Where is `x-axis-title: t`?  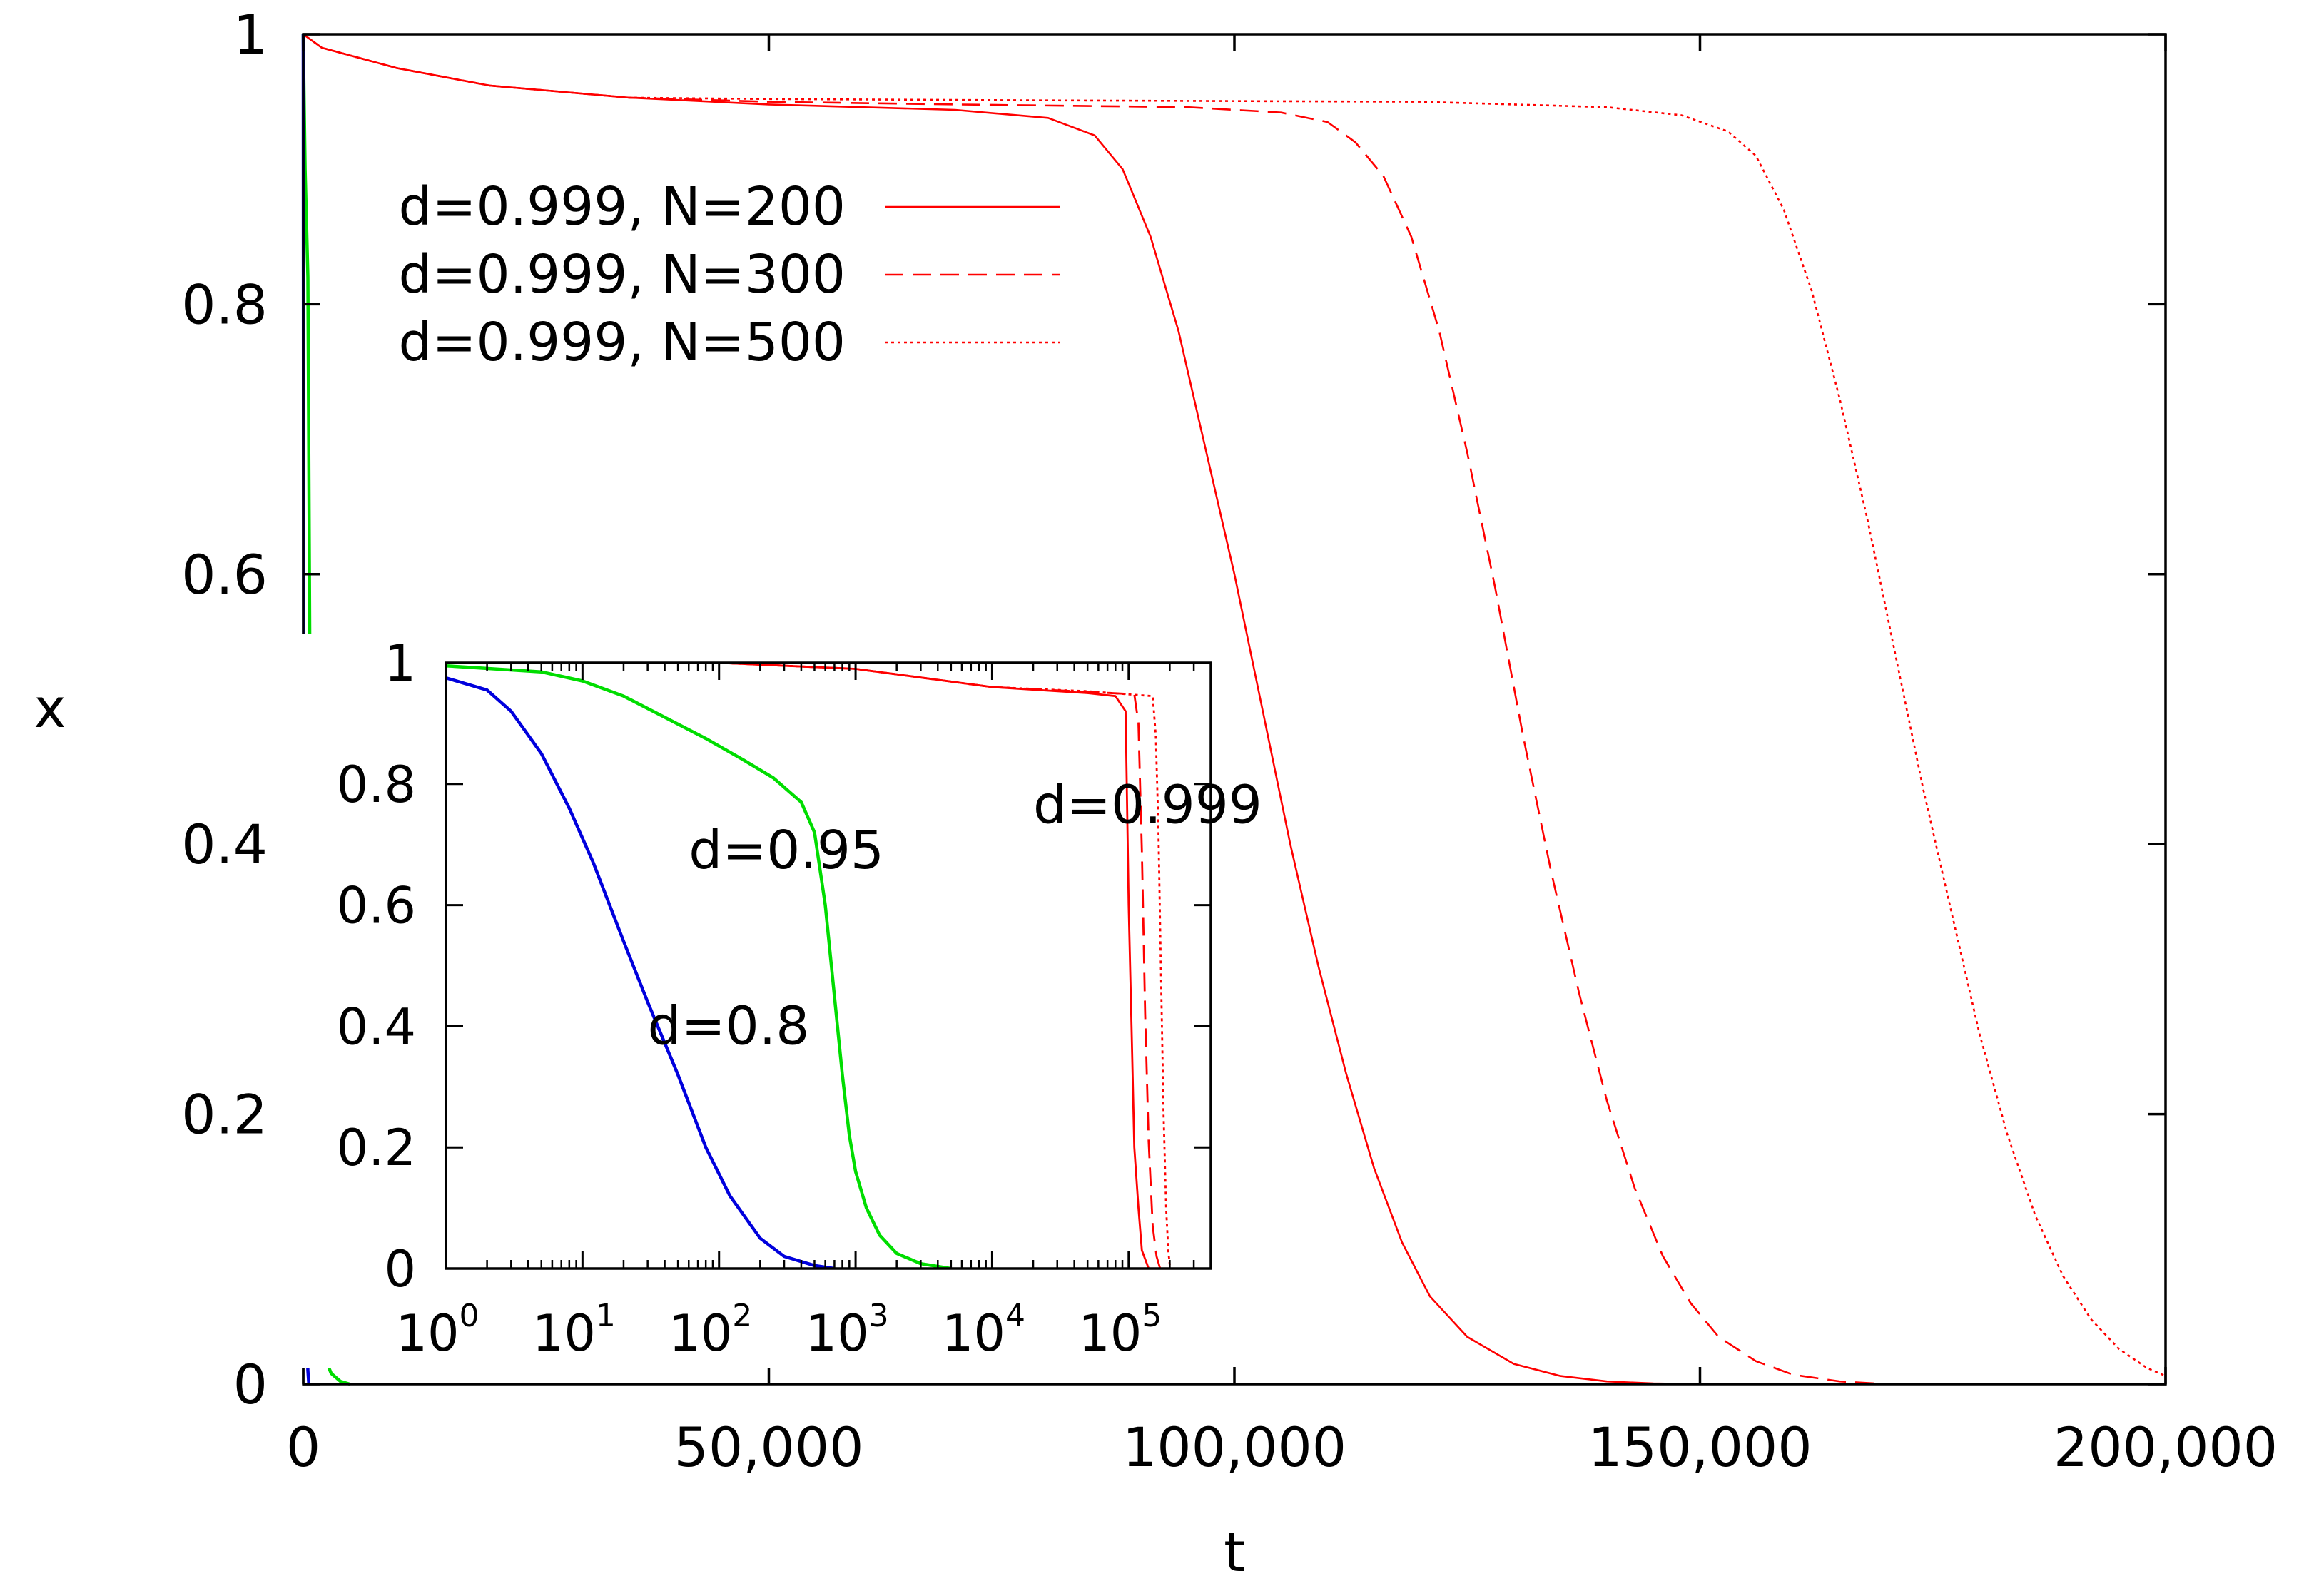
x-axis-title: t is located at coordinates (1234, 1552).